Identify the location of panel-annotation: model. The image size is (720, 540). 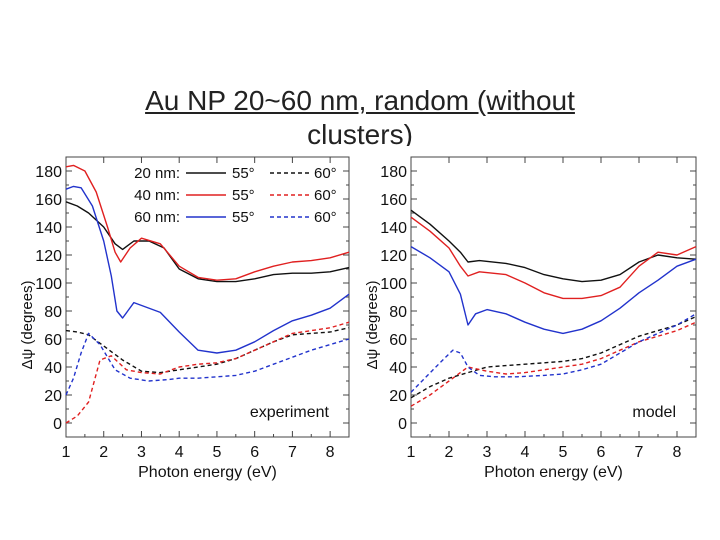
(654, 412).